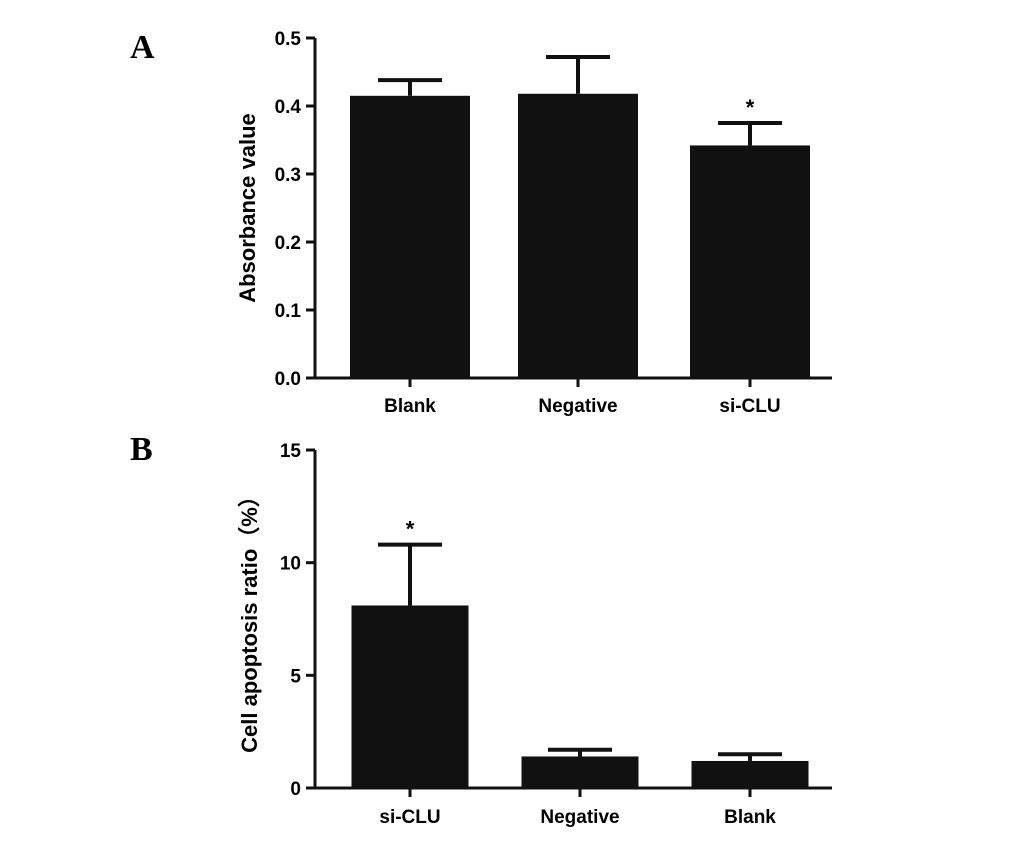 This screenshot has width=1033, height=842. What do you see at coordinates (288, 243) in the screenshot?
I see `y-tick-label: 0.2` at bounding box center [288, 243].